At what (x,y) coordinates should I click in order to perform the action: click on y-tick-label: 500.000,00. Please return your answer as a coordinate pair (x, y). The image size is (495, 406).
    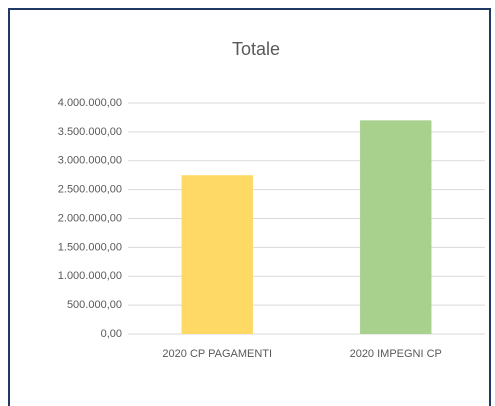
    Looking at the image, I should click on (94, 305).